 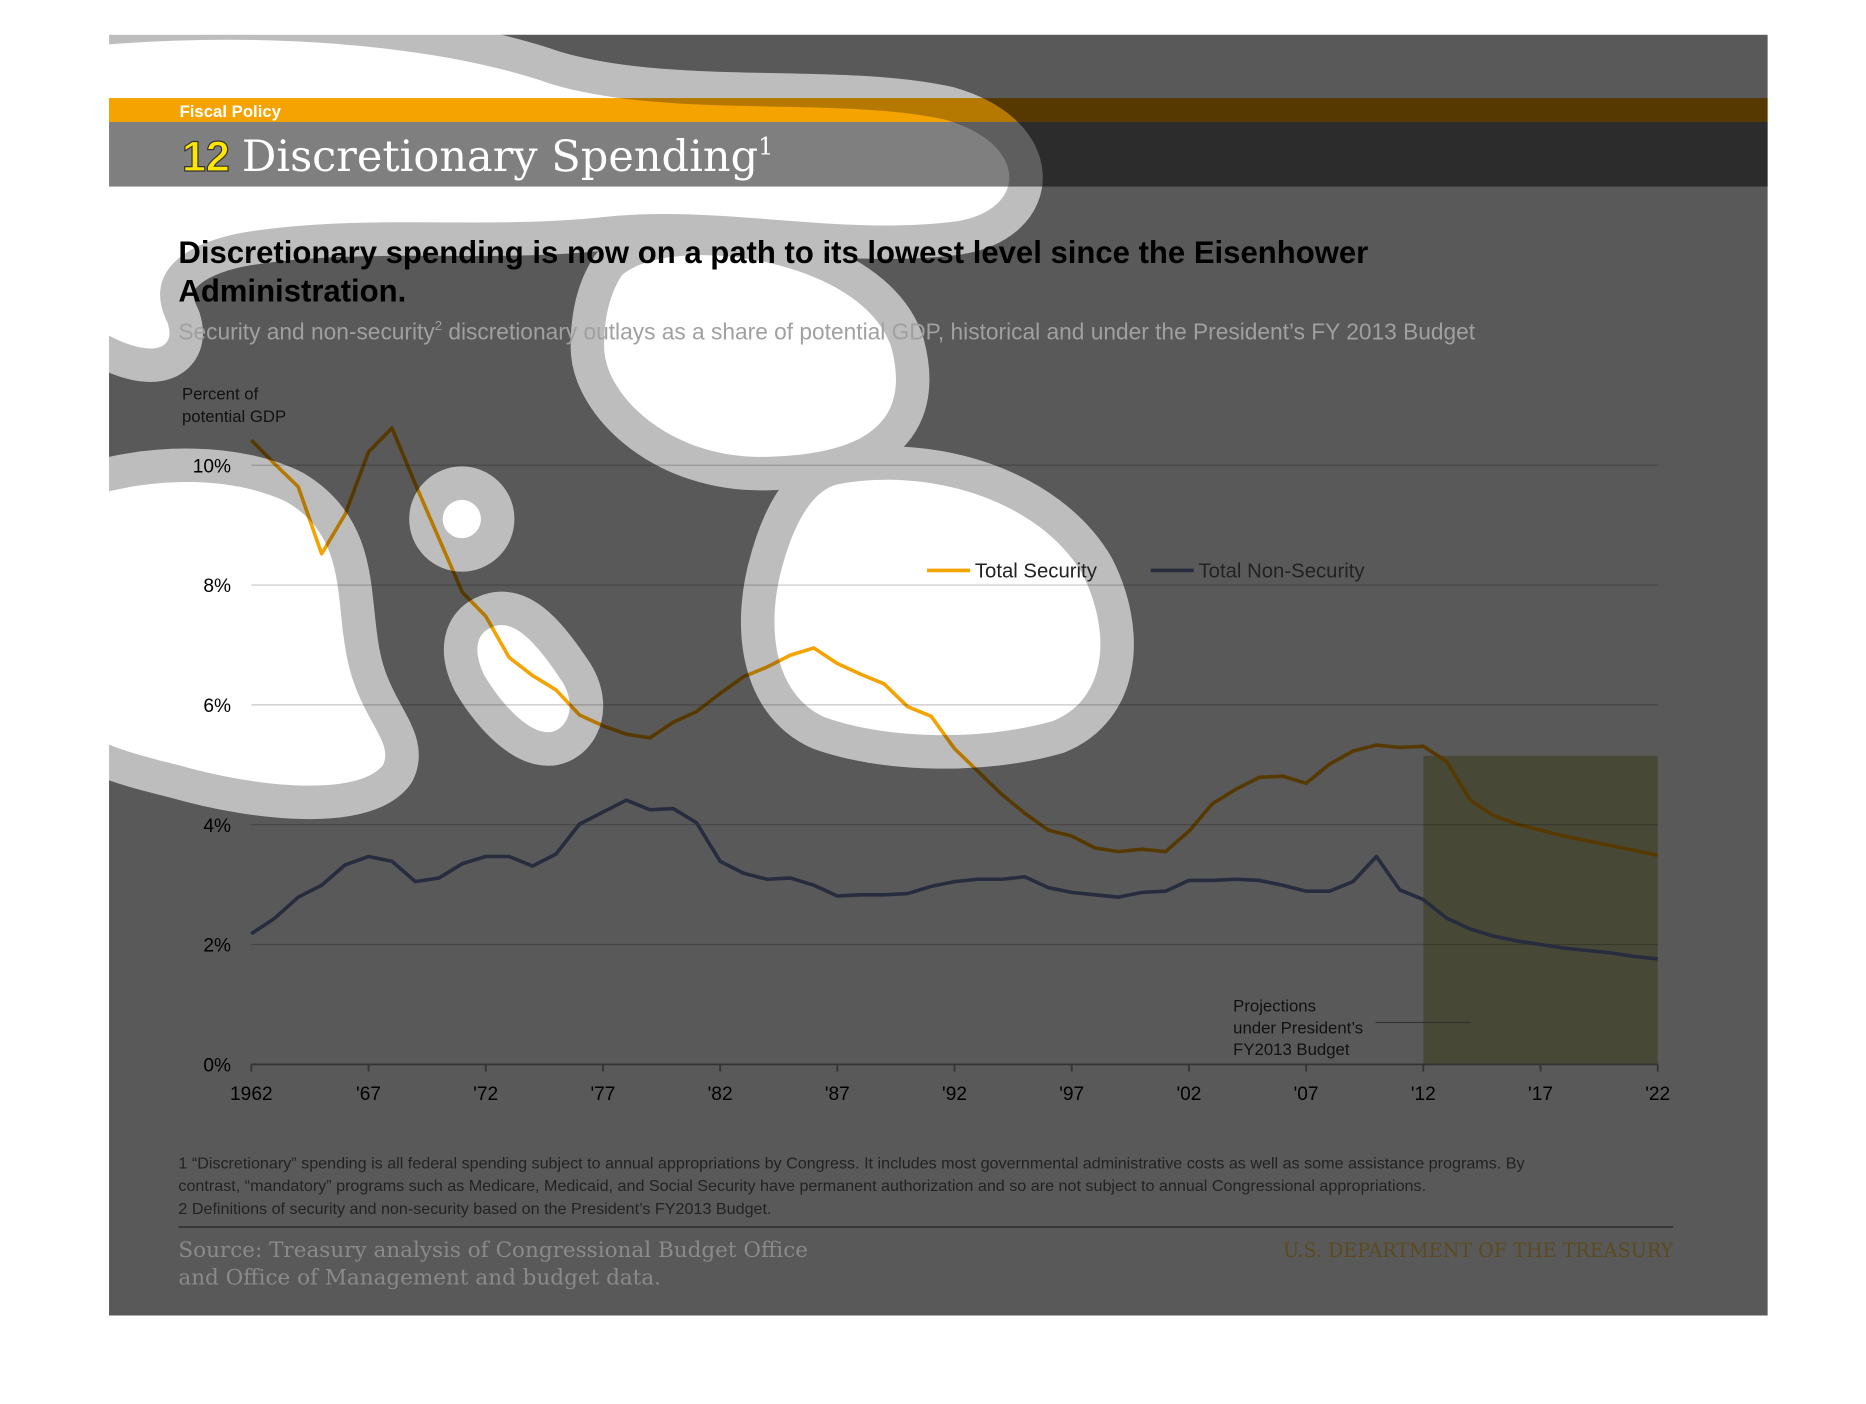 I want to click on legend-label: Total Non-Security, so click(x=1281, y=572).